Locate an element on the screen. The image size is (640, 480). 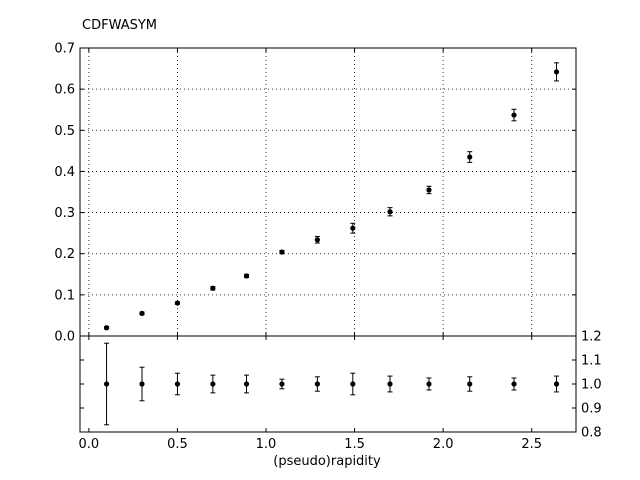
chart-title: CDFWASYM is located at coordinates (119, 25).